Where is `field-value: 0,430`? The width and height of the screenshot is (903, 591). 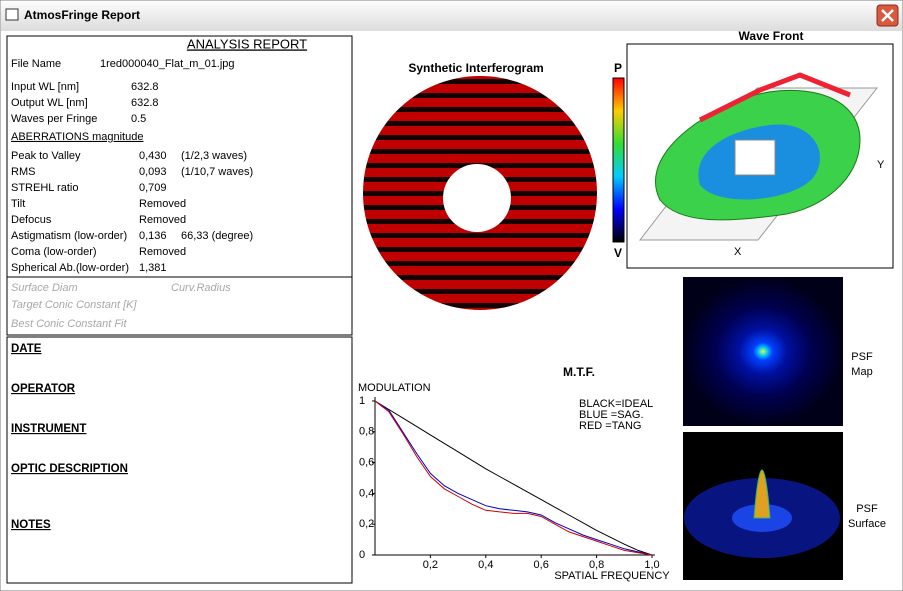 field-value: 0,430 is located at coordinates (153, 156).